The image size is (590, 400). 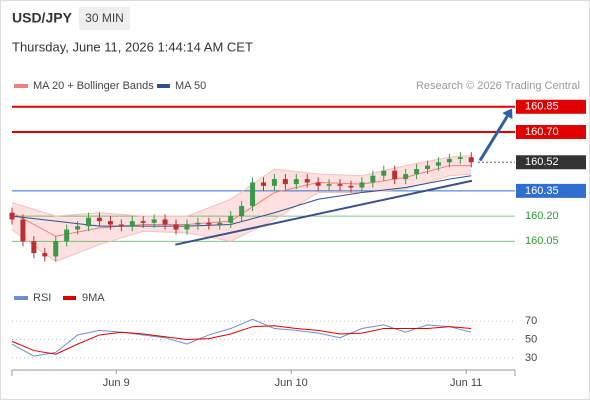 I want to click on ma-line, so click(x=241, y=201).